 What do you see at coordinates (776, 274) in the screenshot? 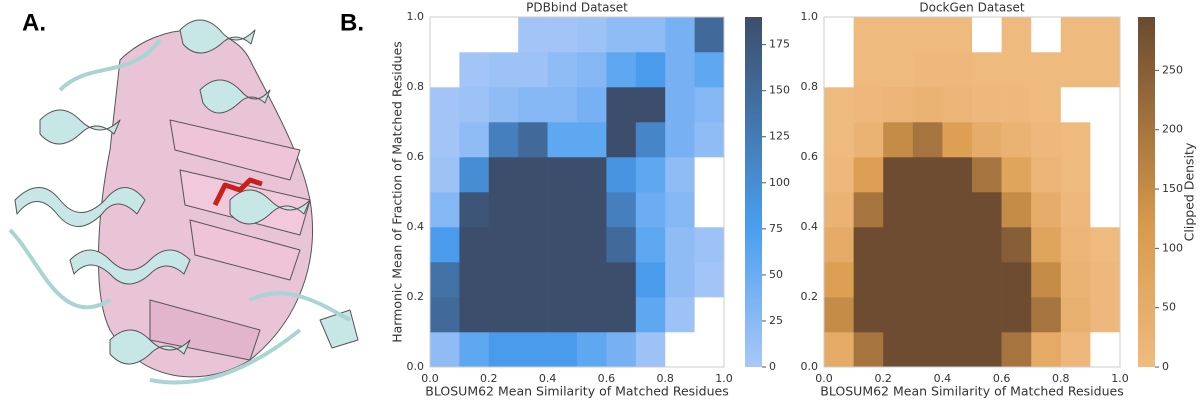
I see `colorbar-tick-label: 50` at bounding box center [776, 274].